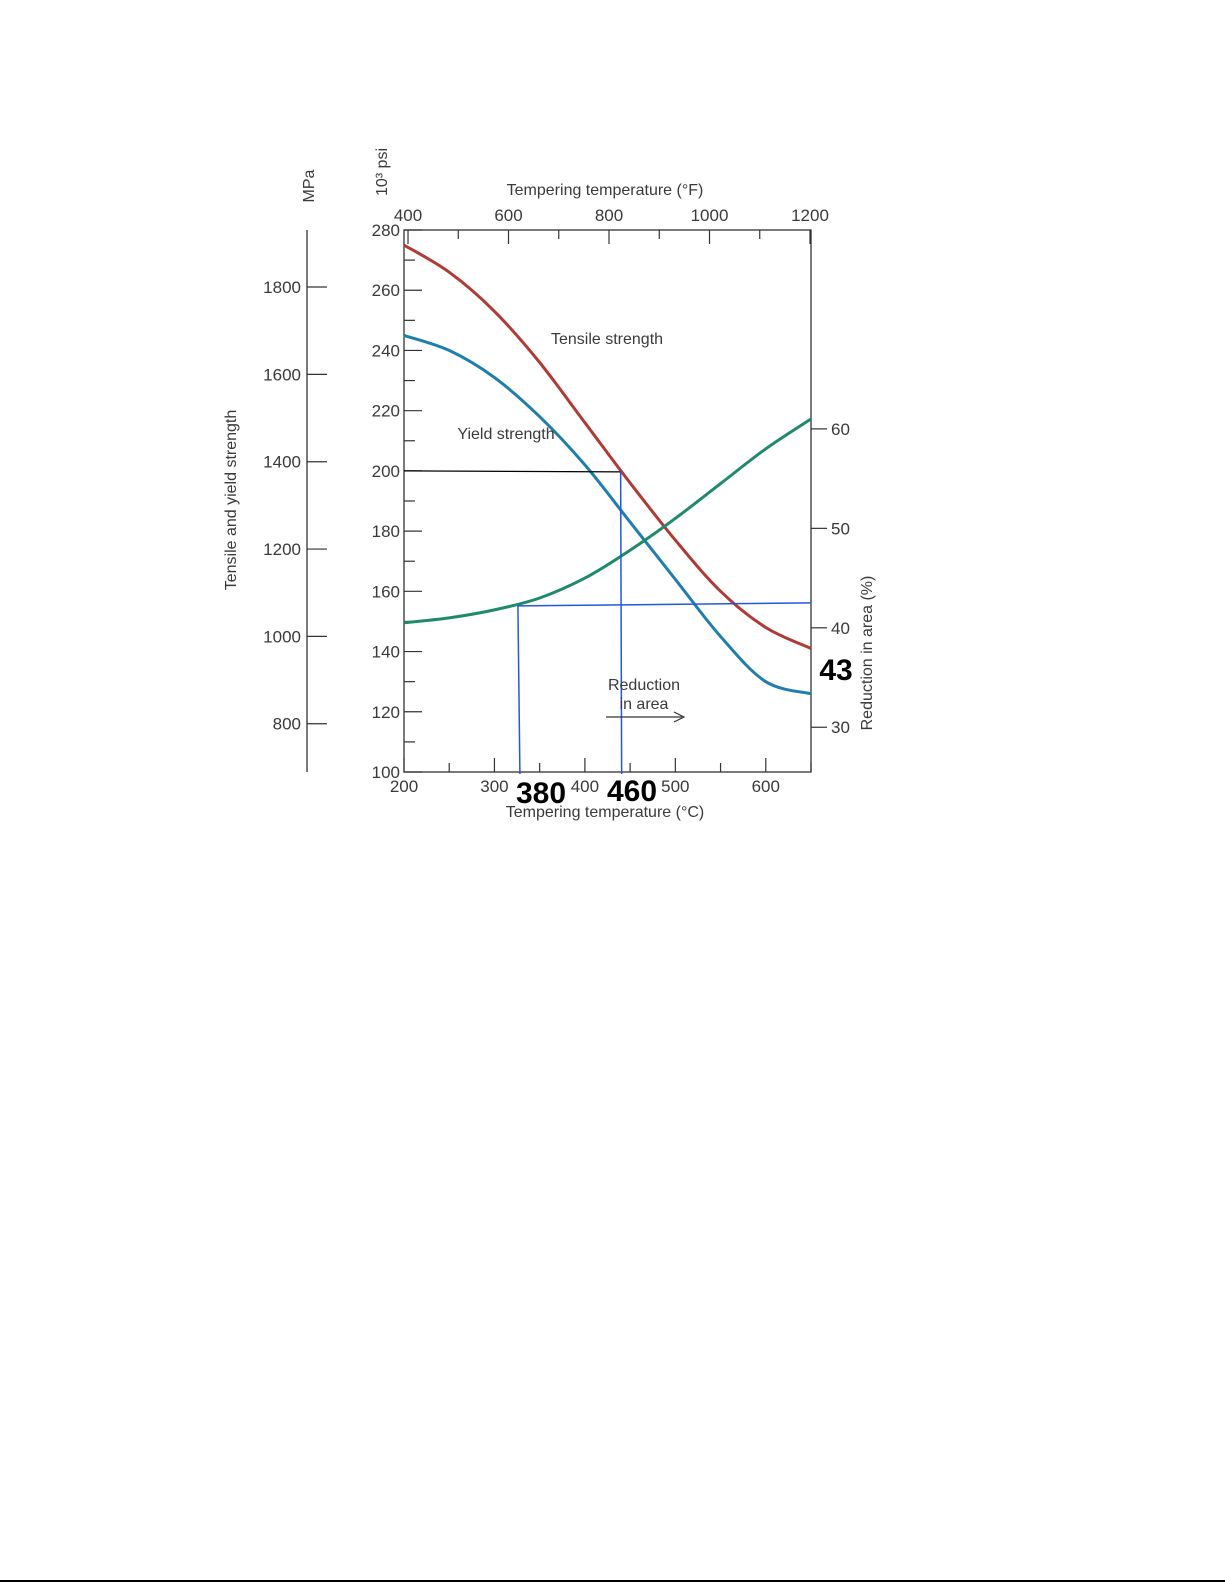 The width and height of the screenshot is (1225, 1585). What do you see at coordinates (840, 628) in the screenshot?
I see `ra-tick-label: 40` at bounding box center [840, 628].